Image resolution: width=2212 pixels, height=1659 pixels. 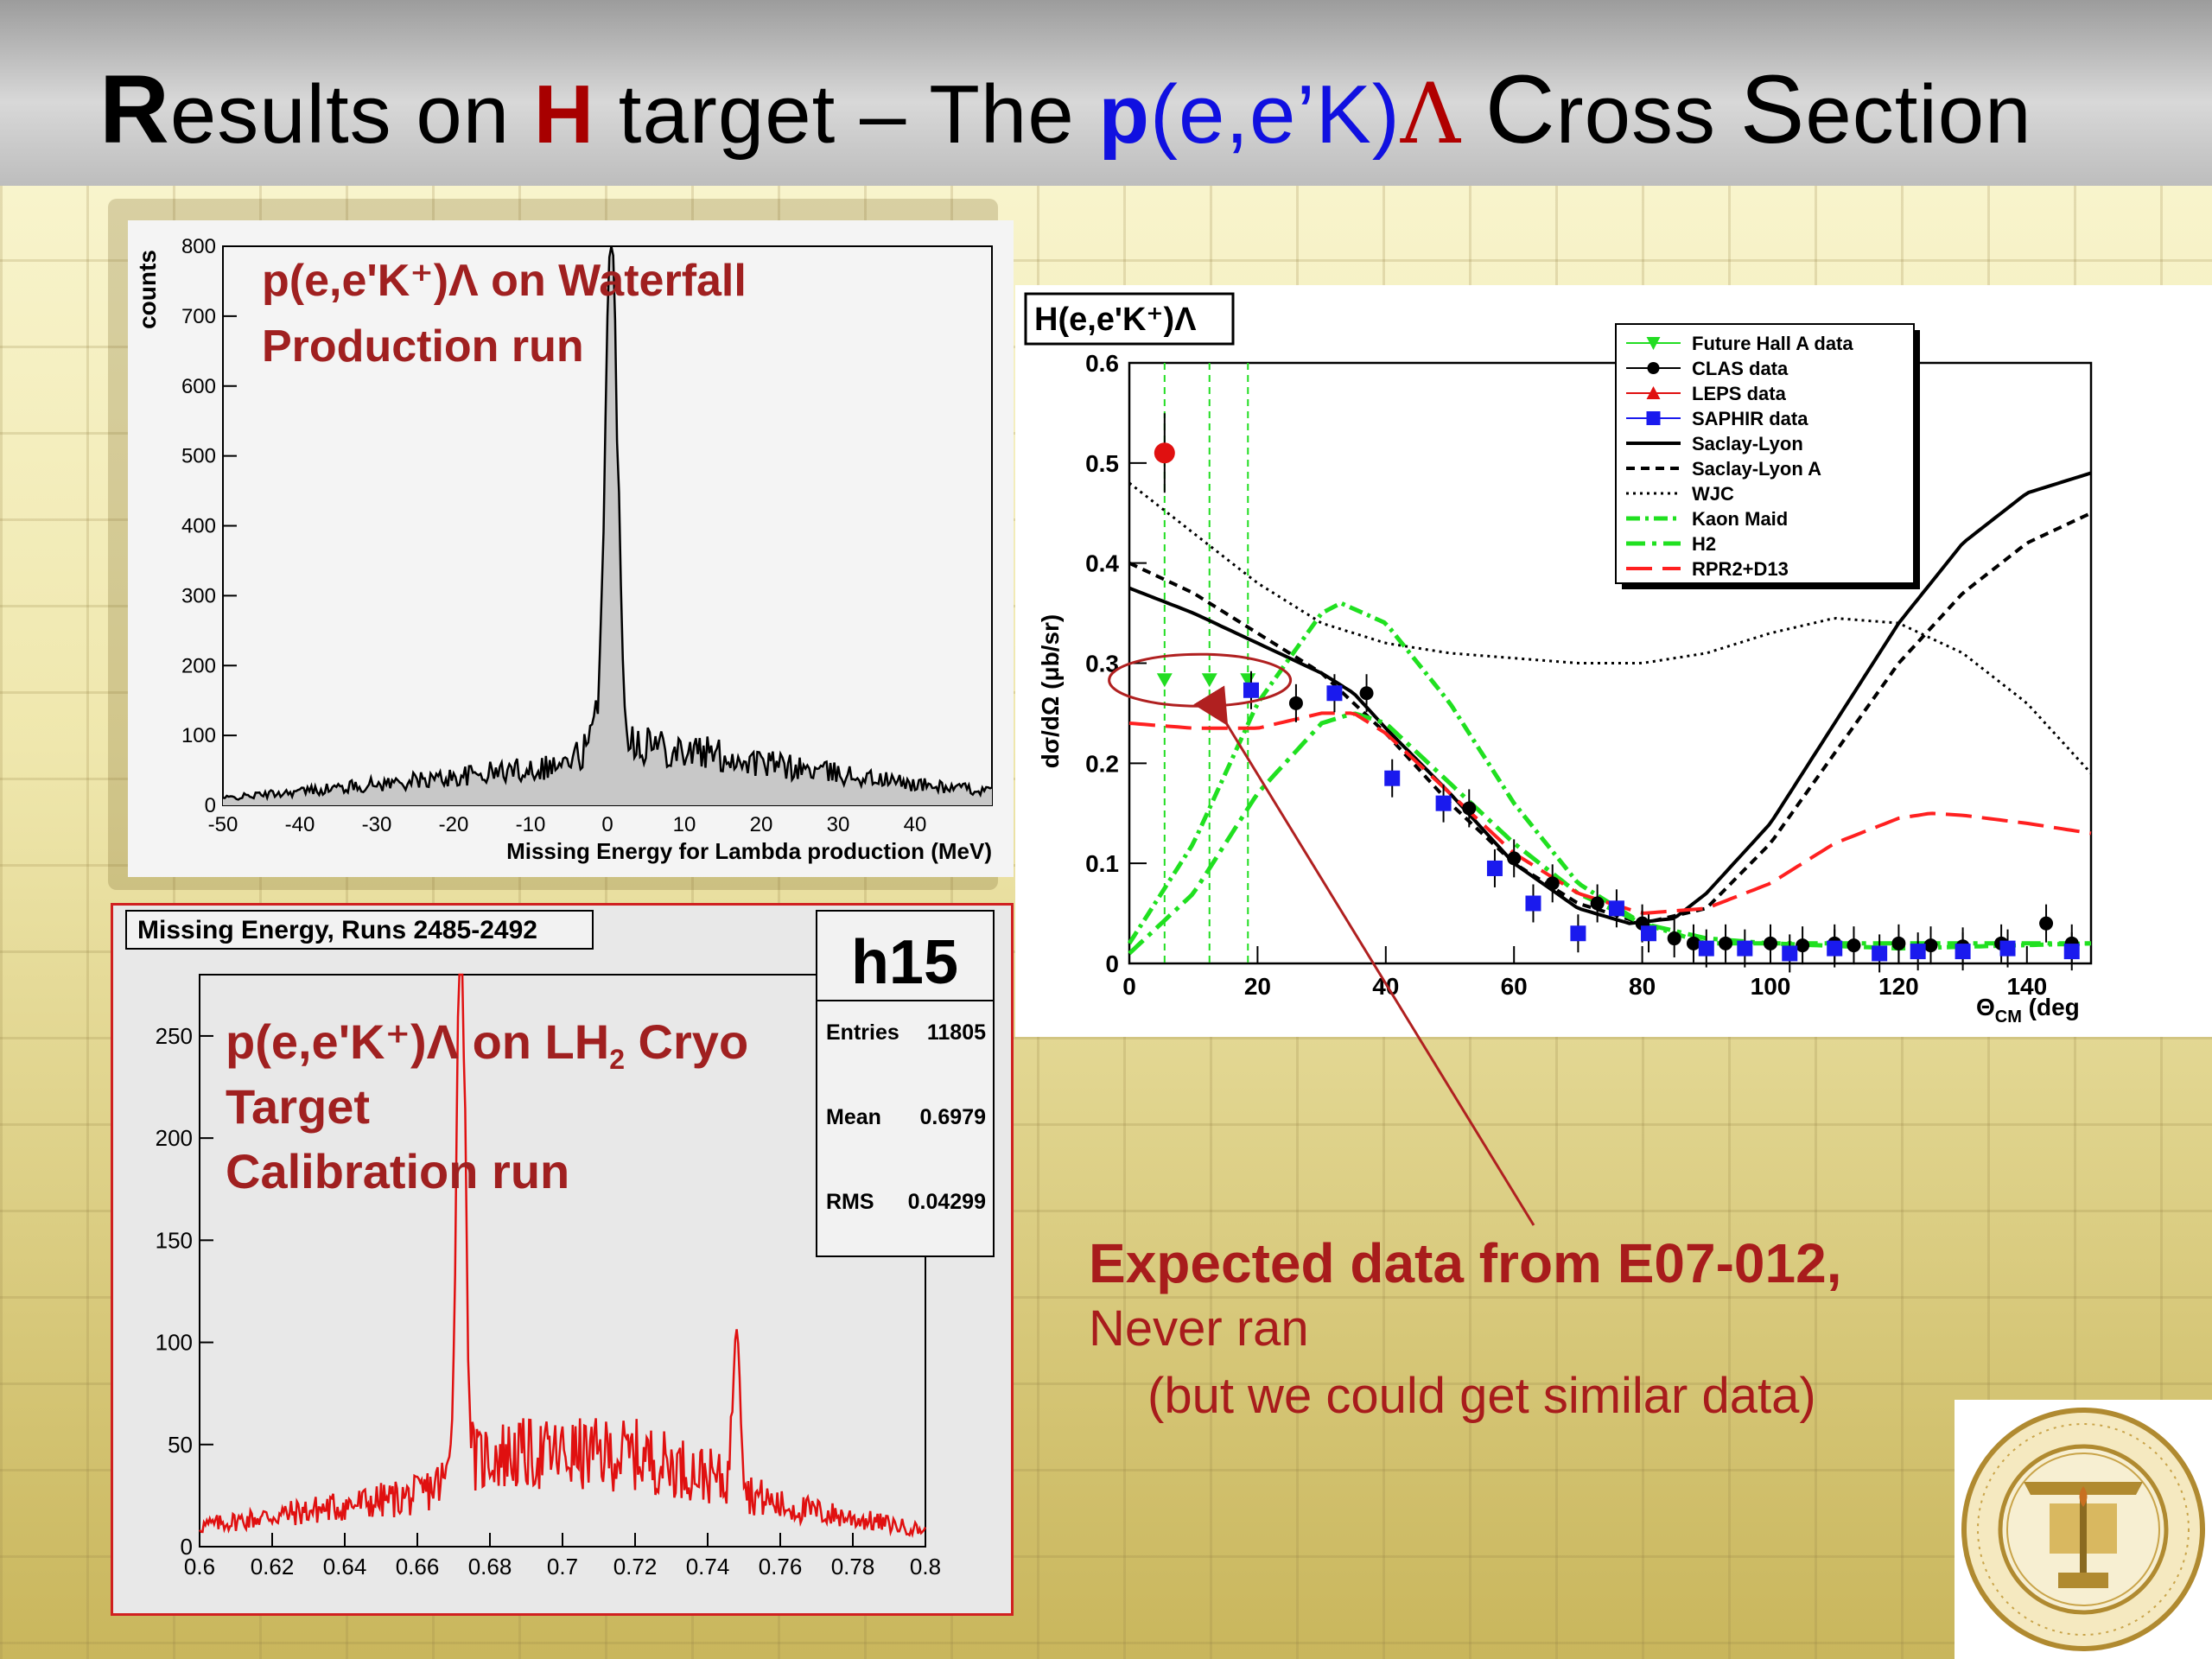 I want to click on plot-title-box, so click(x=1129, y=319).